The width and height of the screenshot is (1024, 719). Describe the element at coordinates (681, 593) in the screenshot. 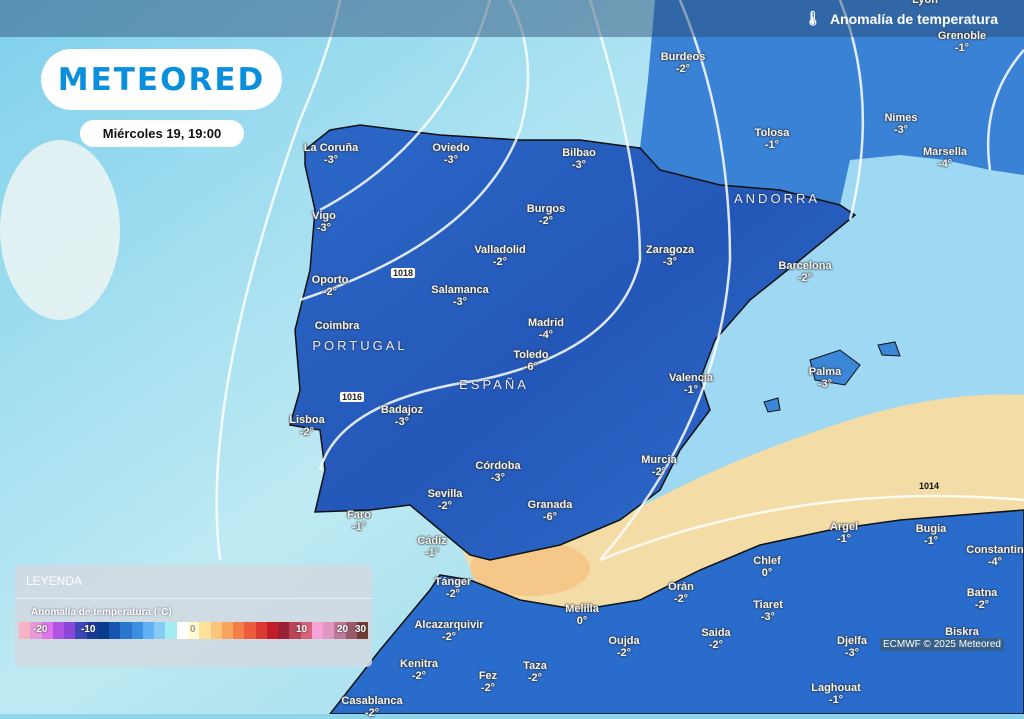

I see `city-label: Orán -2°` at that location.